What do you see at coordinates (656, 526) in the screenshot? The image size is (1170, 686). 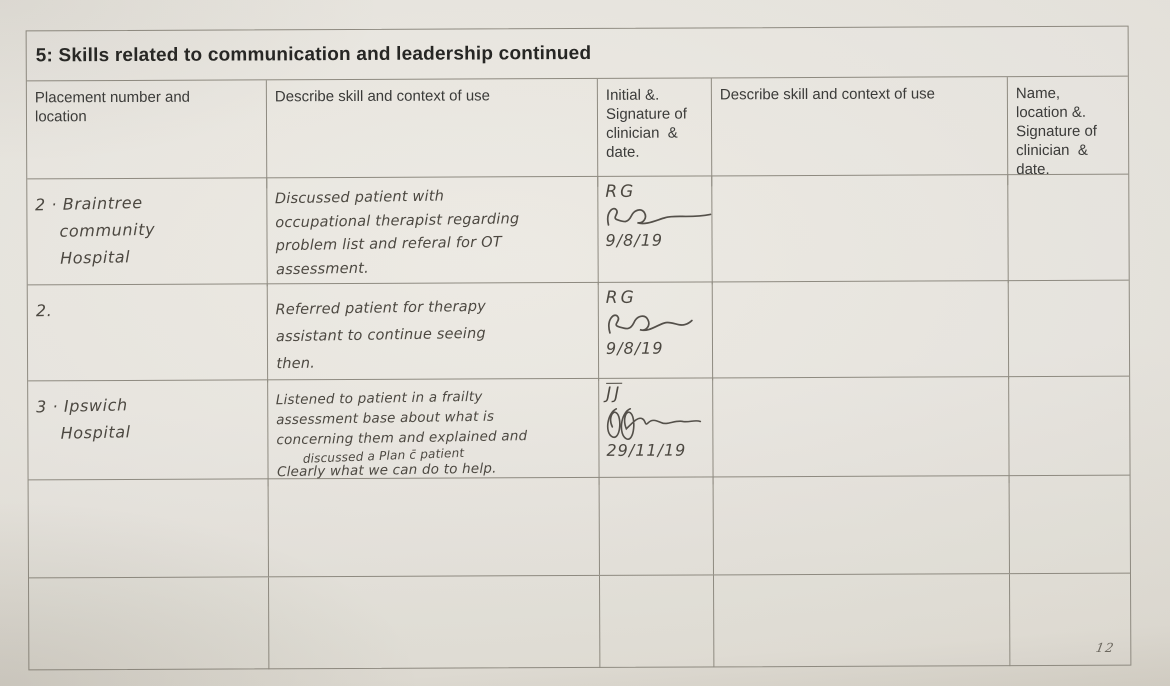 I see `row4-signature-cell` at bounding box center [656, 526].